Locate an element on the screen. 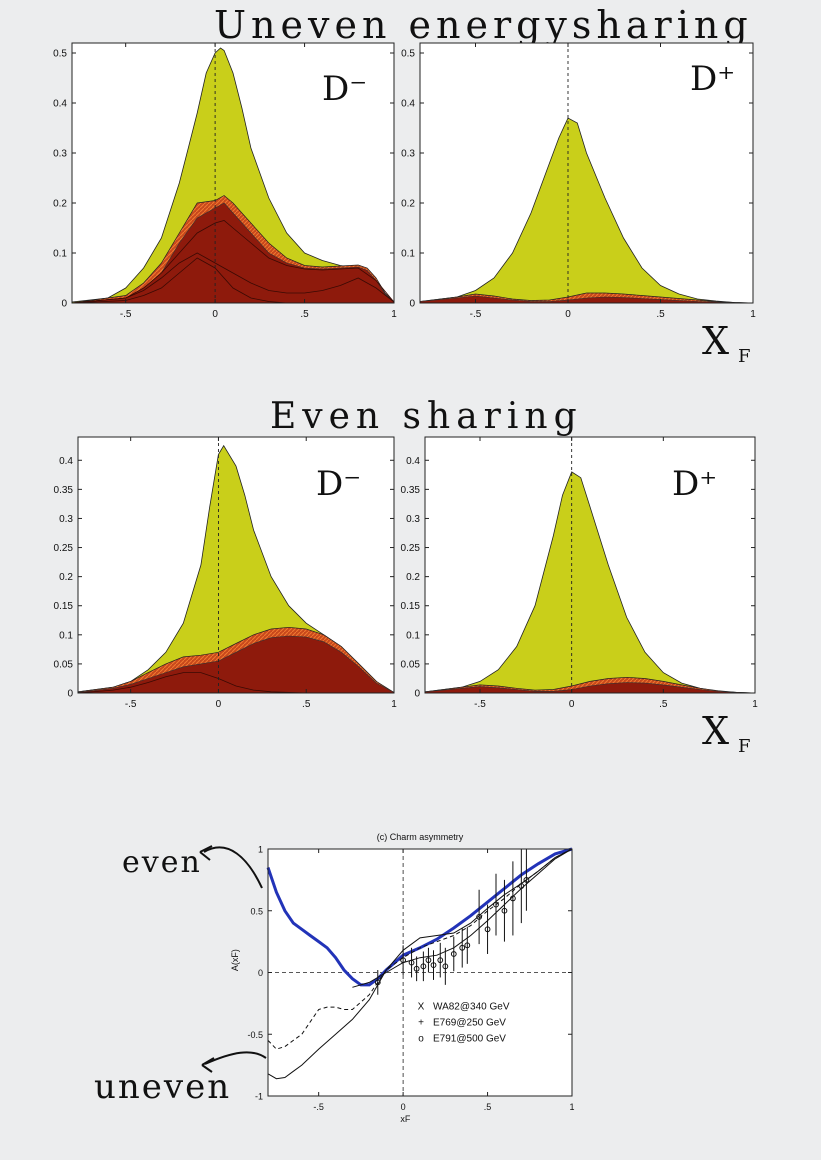 The width and height of the screenshot is (821, 1175). xf-label-bottom-x: X is located at coordinates (715, 731).